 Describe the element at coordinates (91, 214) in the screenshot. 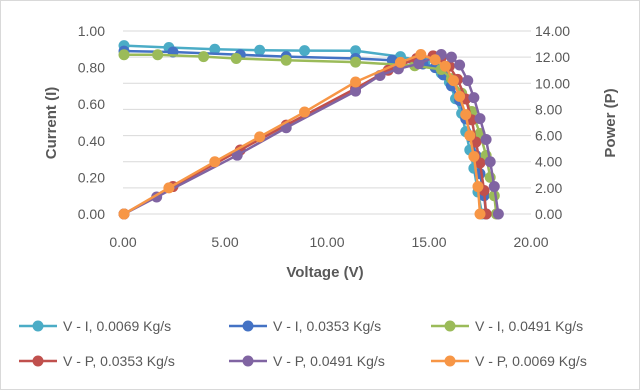

I see `y-tick-label: 0.00` at that location.